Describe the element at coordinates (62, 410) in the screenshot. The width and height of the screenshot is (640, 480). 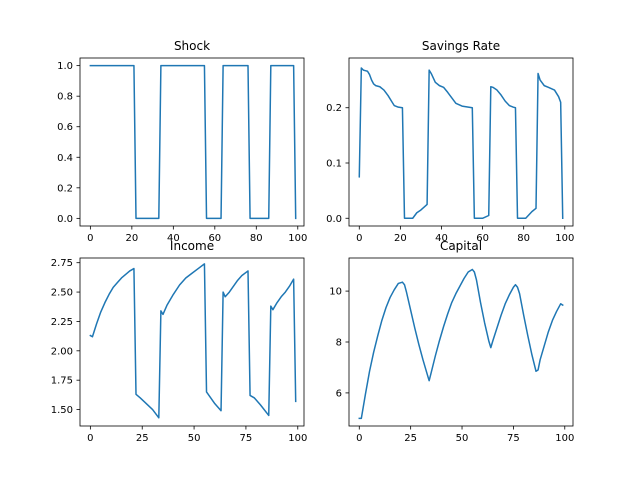
I see `income-y-tick-label: 1.50` at that location.